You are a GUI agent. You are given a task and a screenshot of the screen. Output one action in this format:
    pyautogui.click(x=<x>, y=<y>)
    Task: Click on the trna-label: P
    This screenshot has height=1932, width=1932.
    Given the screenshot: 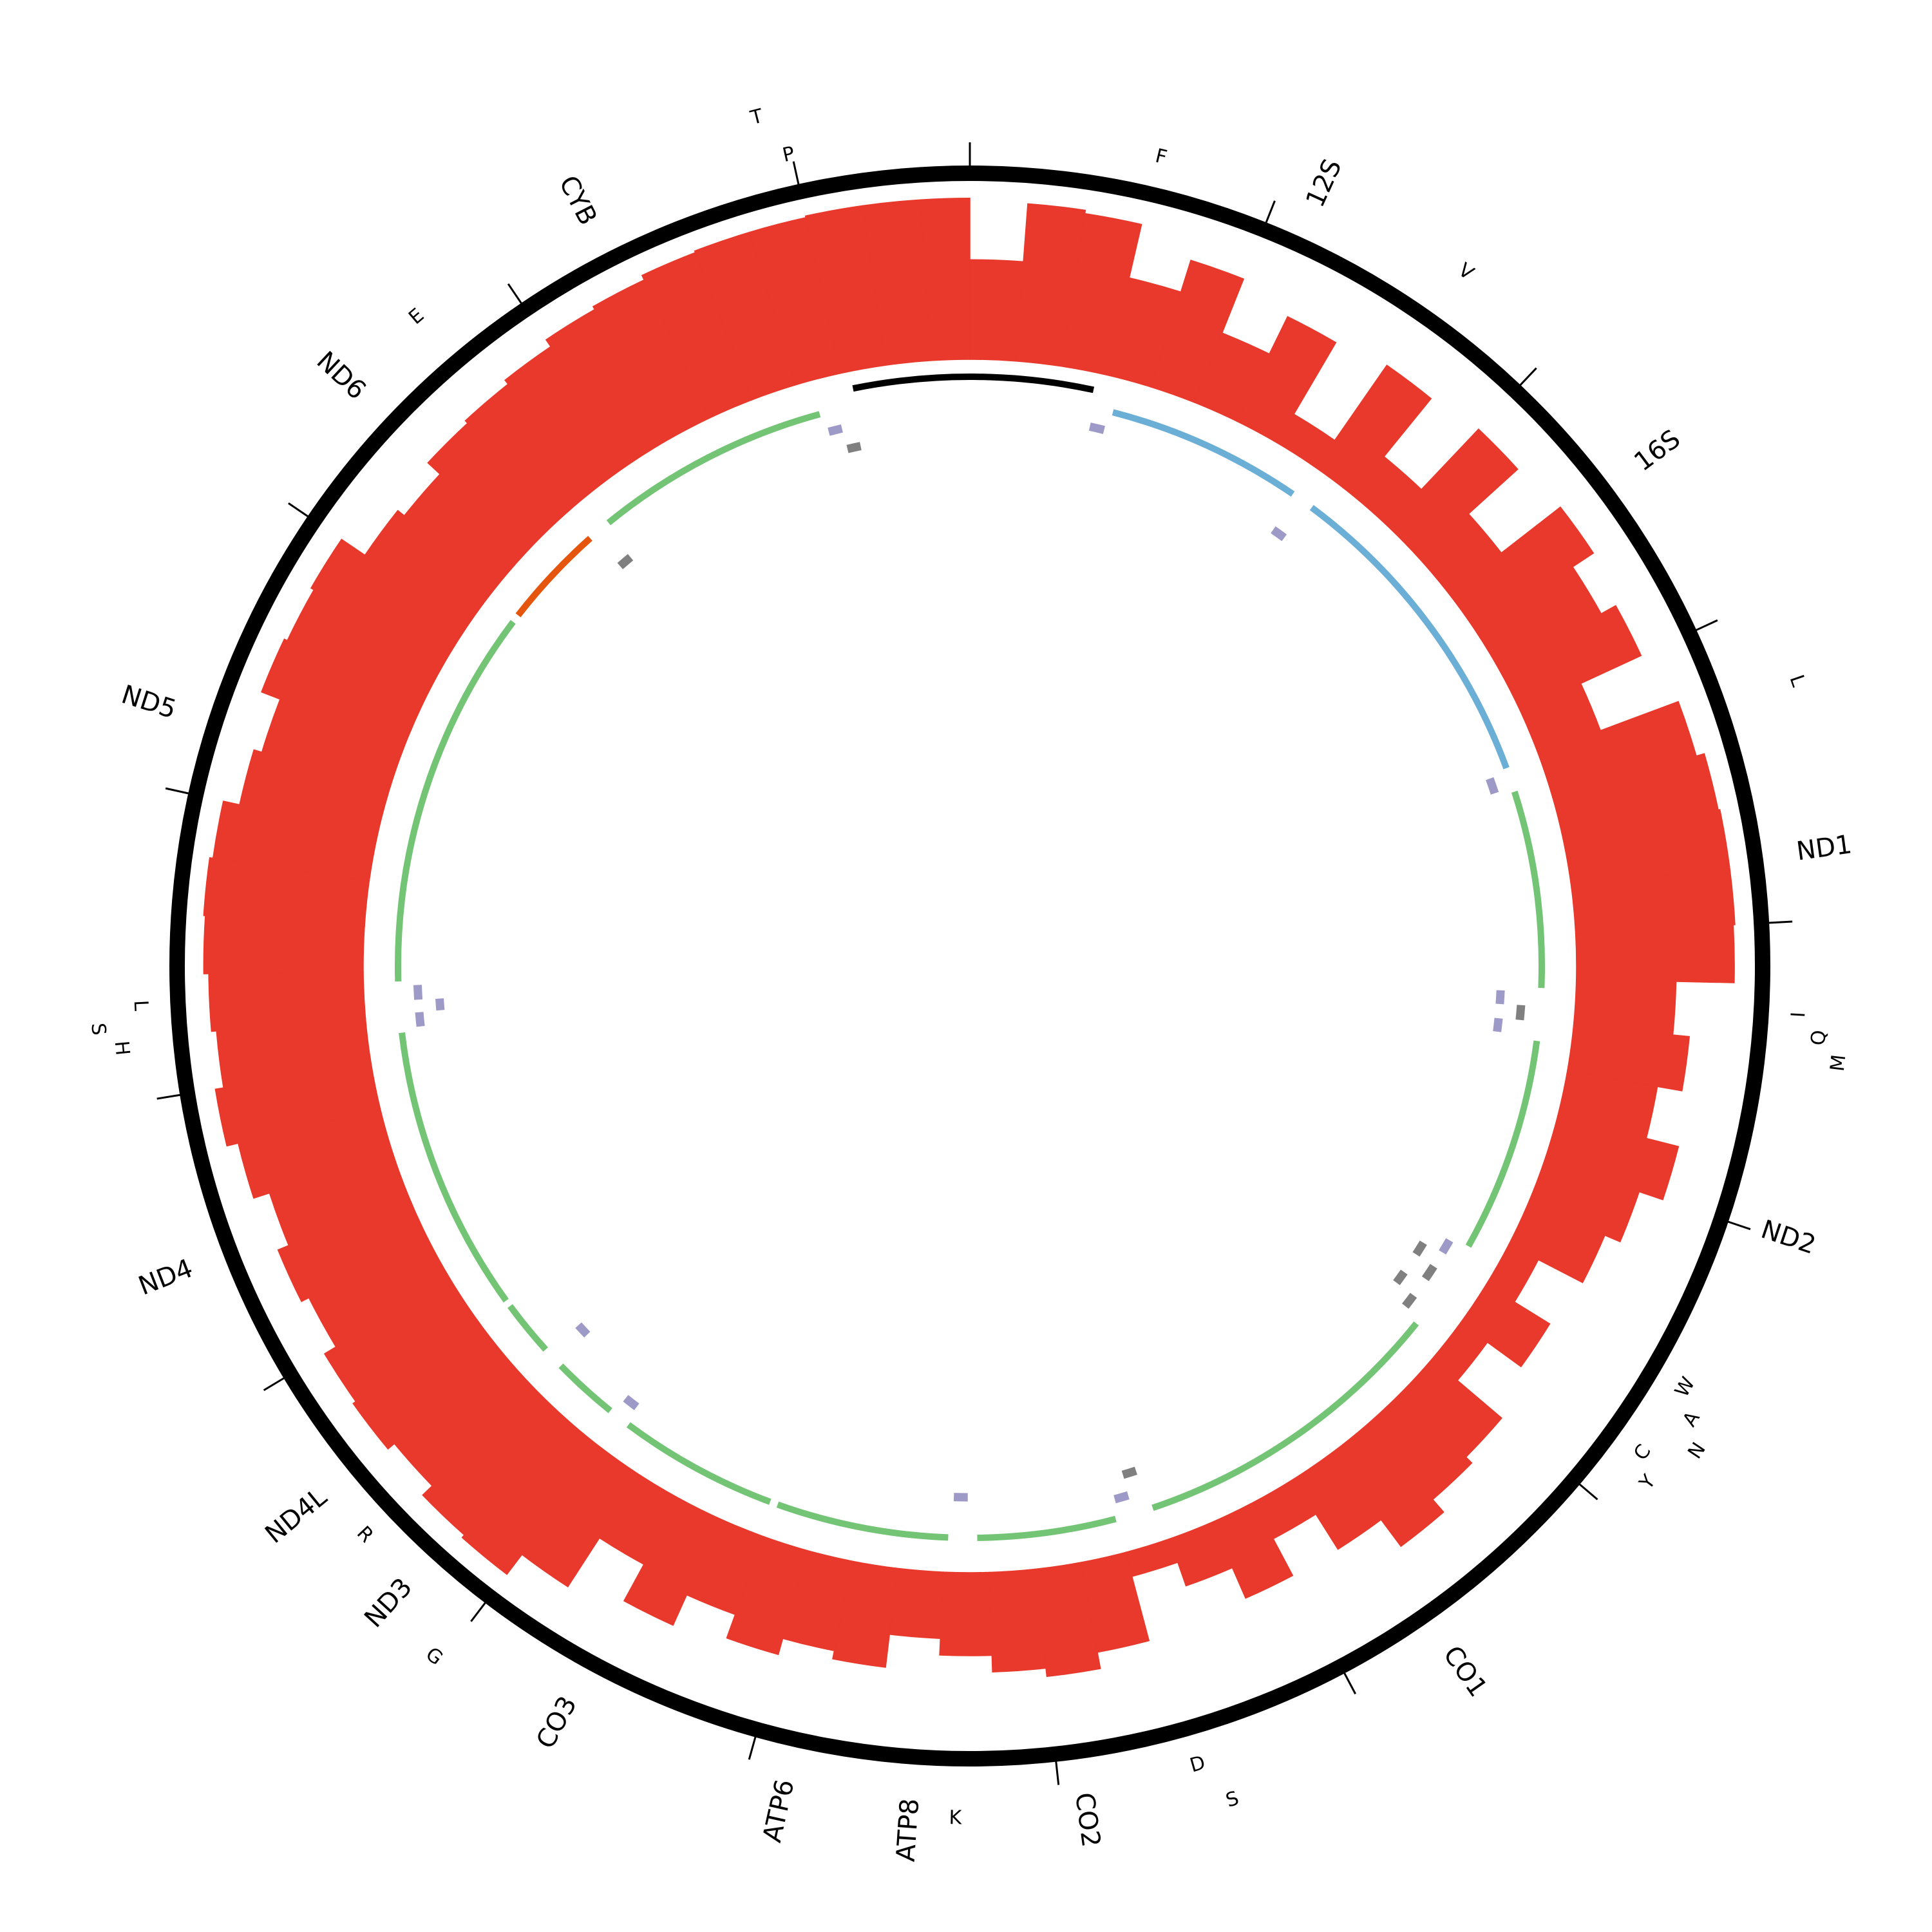 What is the action you would take?
    pyautogui.click(x=789, y=155)
    